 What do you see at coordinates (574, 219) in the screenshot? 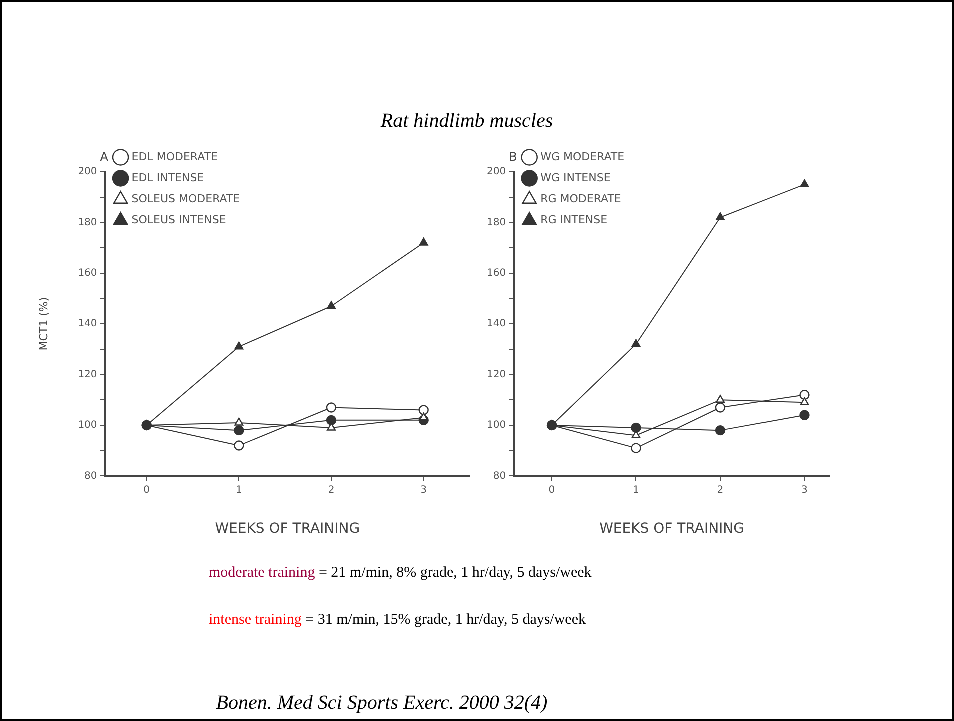
I see `legend-label: RG INTENSE` at bounding box center [574, 219].